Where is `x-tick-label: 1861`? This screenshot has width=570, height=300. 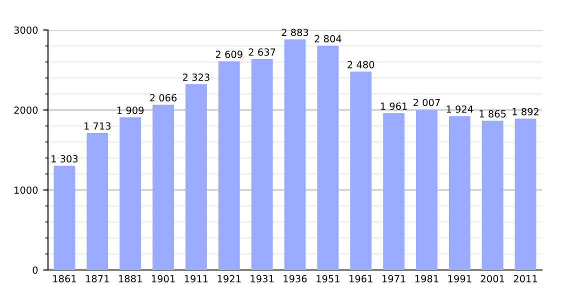
x-tick-label: 1861 is located at coordinates (64, 278).